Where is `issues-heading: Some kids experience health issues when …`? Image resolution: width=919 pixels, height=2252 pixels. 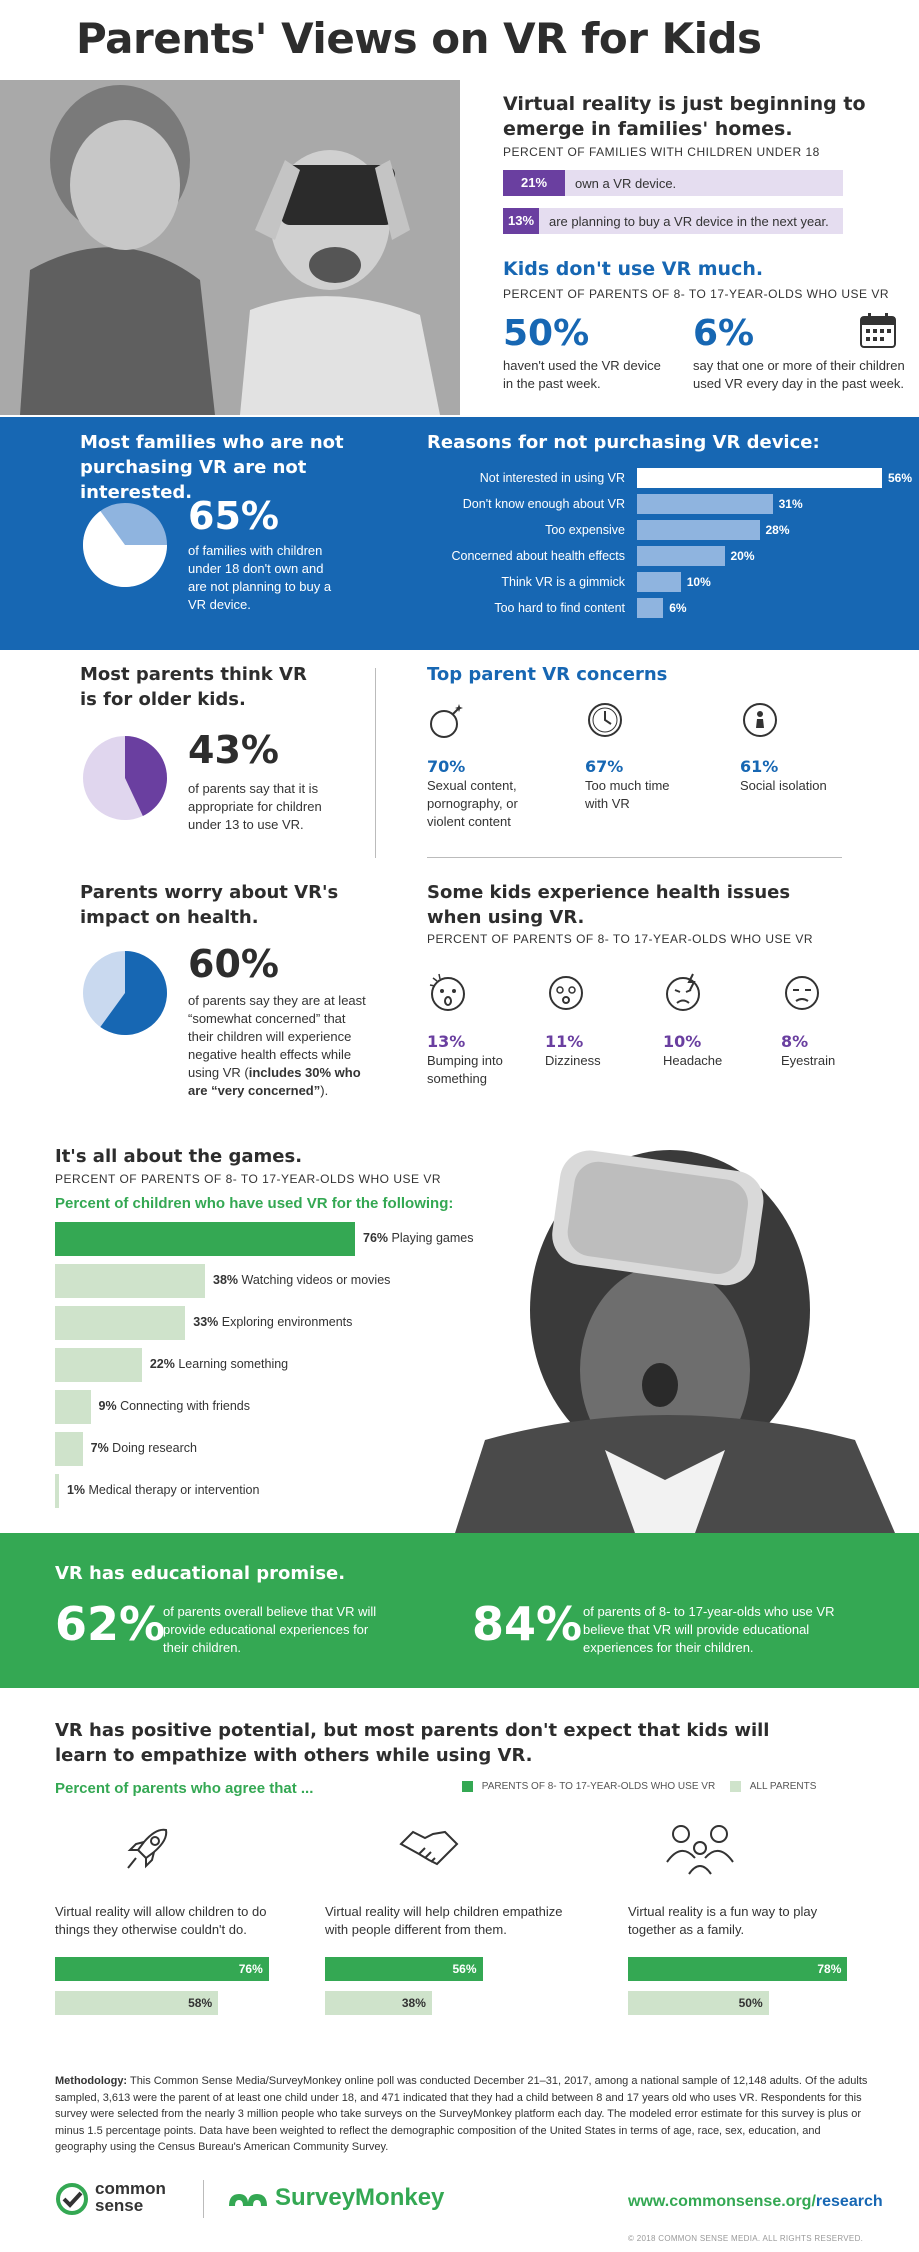 issues-heading: Some kids experience health issues when … is located at coordinates (609, 905).